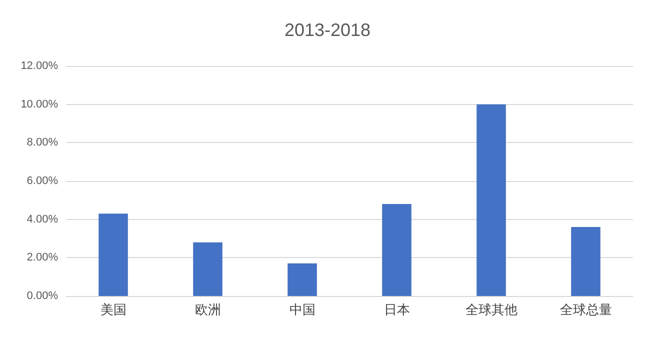 Image resolution: width=655 pixels, height=340 pixels. I want to click on x-tick-label: 全球总量, so click(586, 310).